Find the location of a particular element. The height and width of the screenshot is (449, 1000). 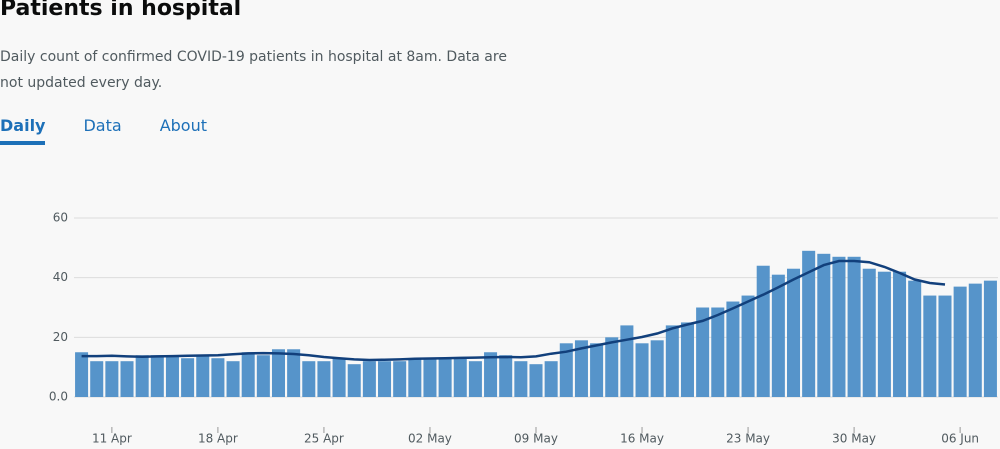

tab: Data is located at coordinates (102, 125).